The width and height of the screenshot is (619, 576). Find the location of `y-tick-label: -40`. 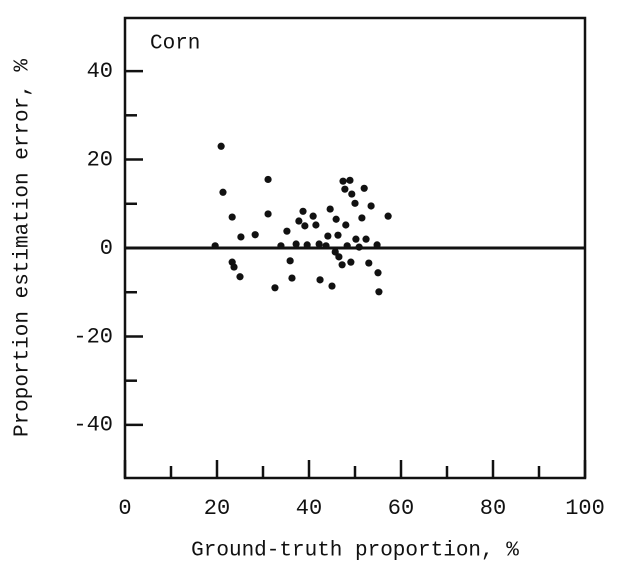

y-tick-label: -40 is located at coordinates (93, 425).